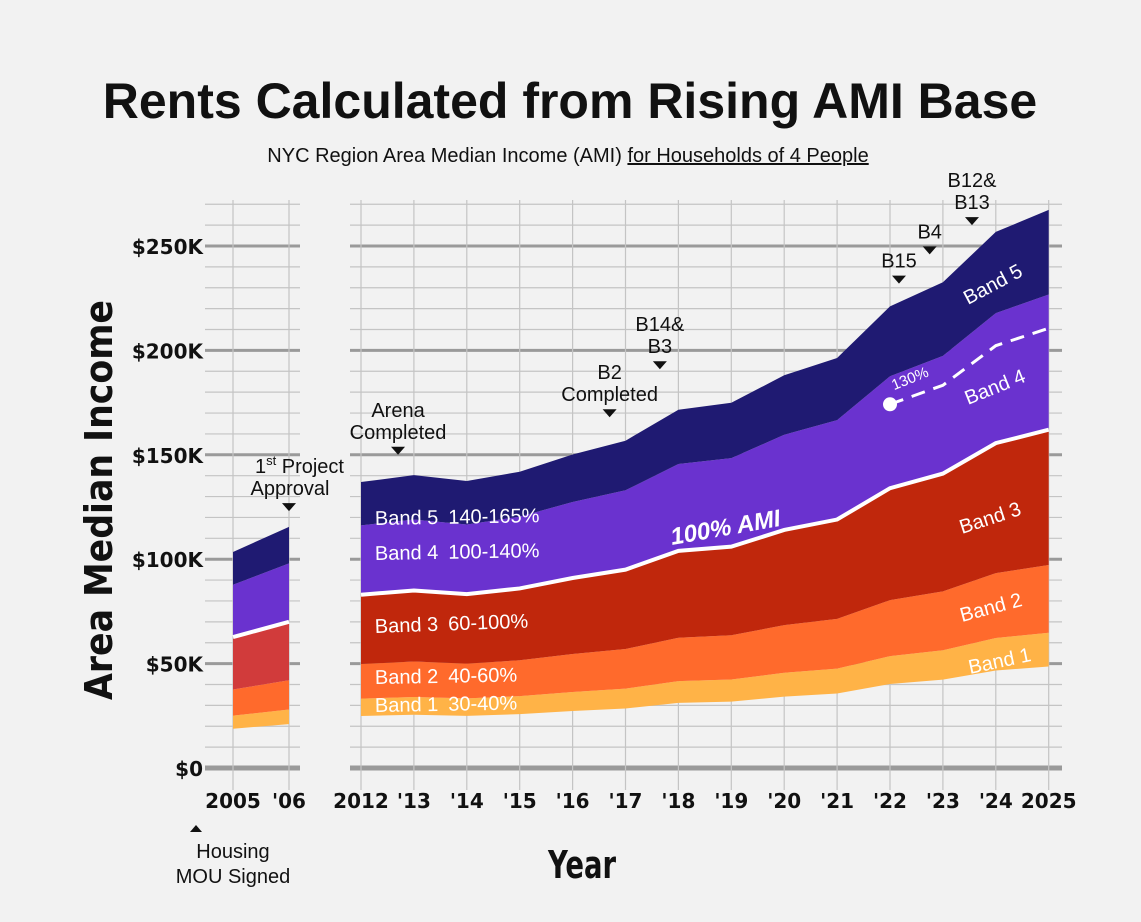  Describe the element at coordinates (996, 801) in the screenshot. I see `x-tick-label: '24` at that location.